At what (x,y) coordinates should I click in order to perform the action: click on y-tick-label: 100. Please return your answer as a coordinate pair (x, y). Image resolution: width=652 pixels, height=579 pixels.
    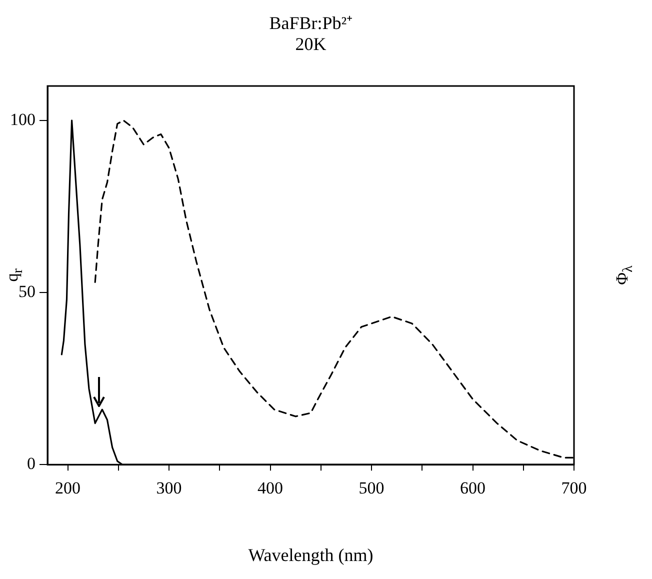
    Looking at the image, I should click on (23, 119).